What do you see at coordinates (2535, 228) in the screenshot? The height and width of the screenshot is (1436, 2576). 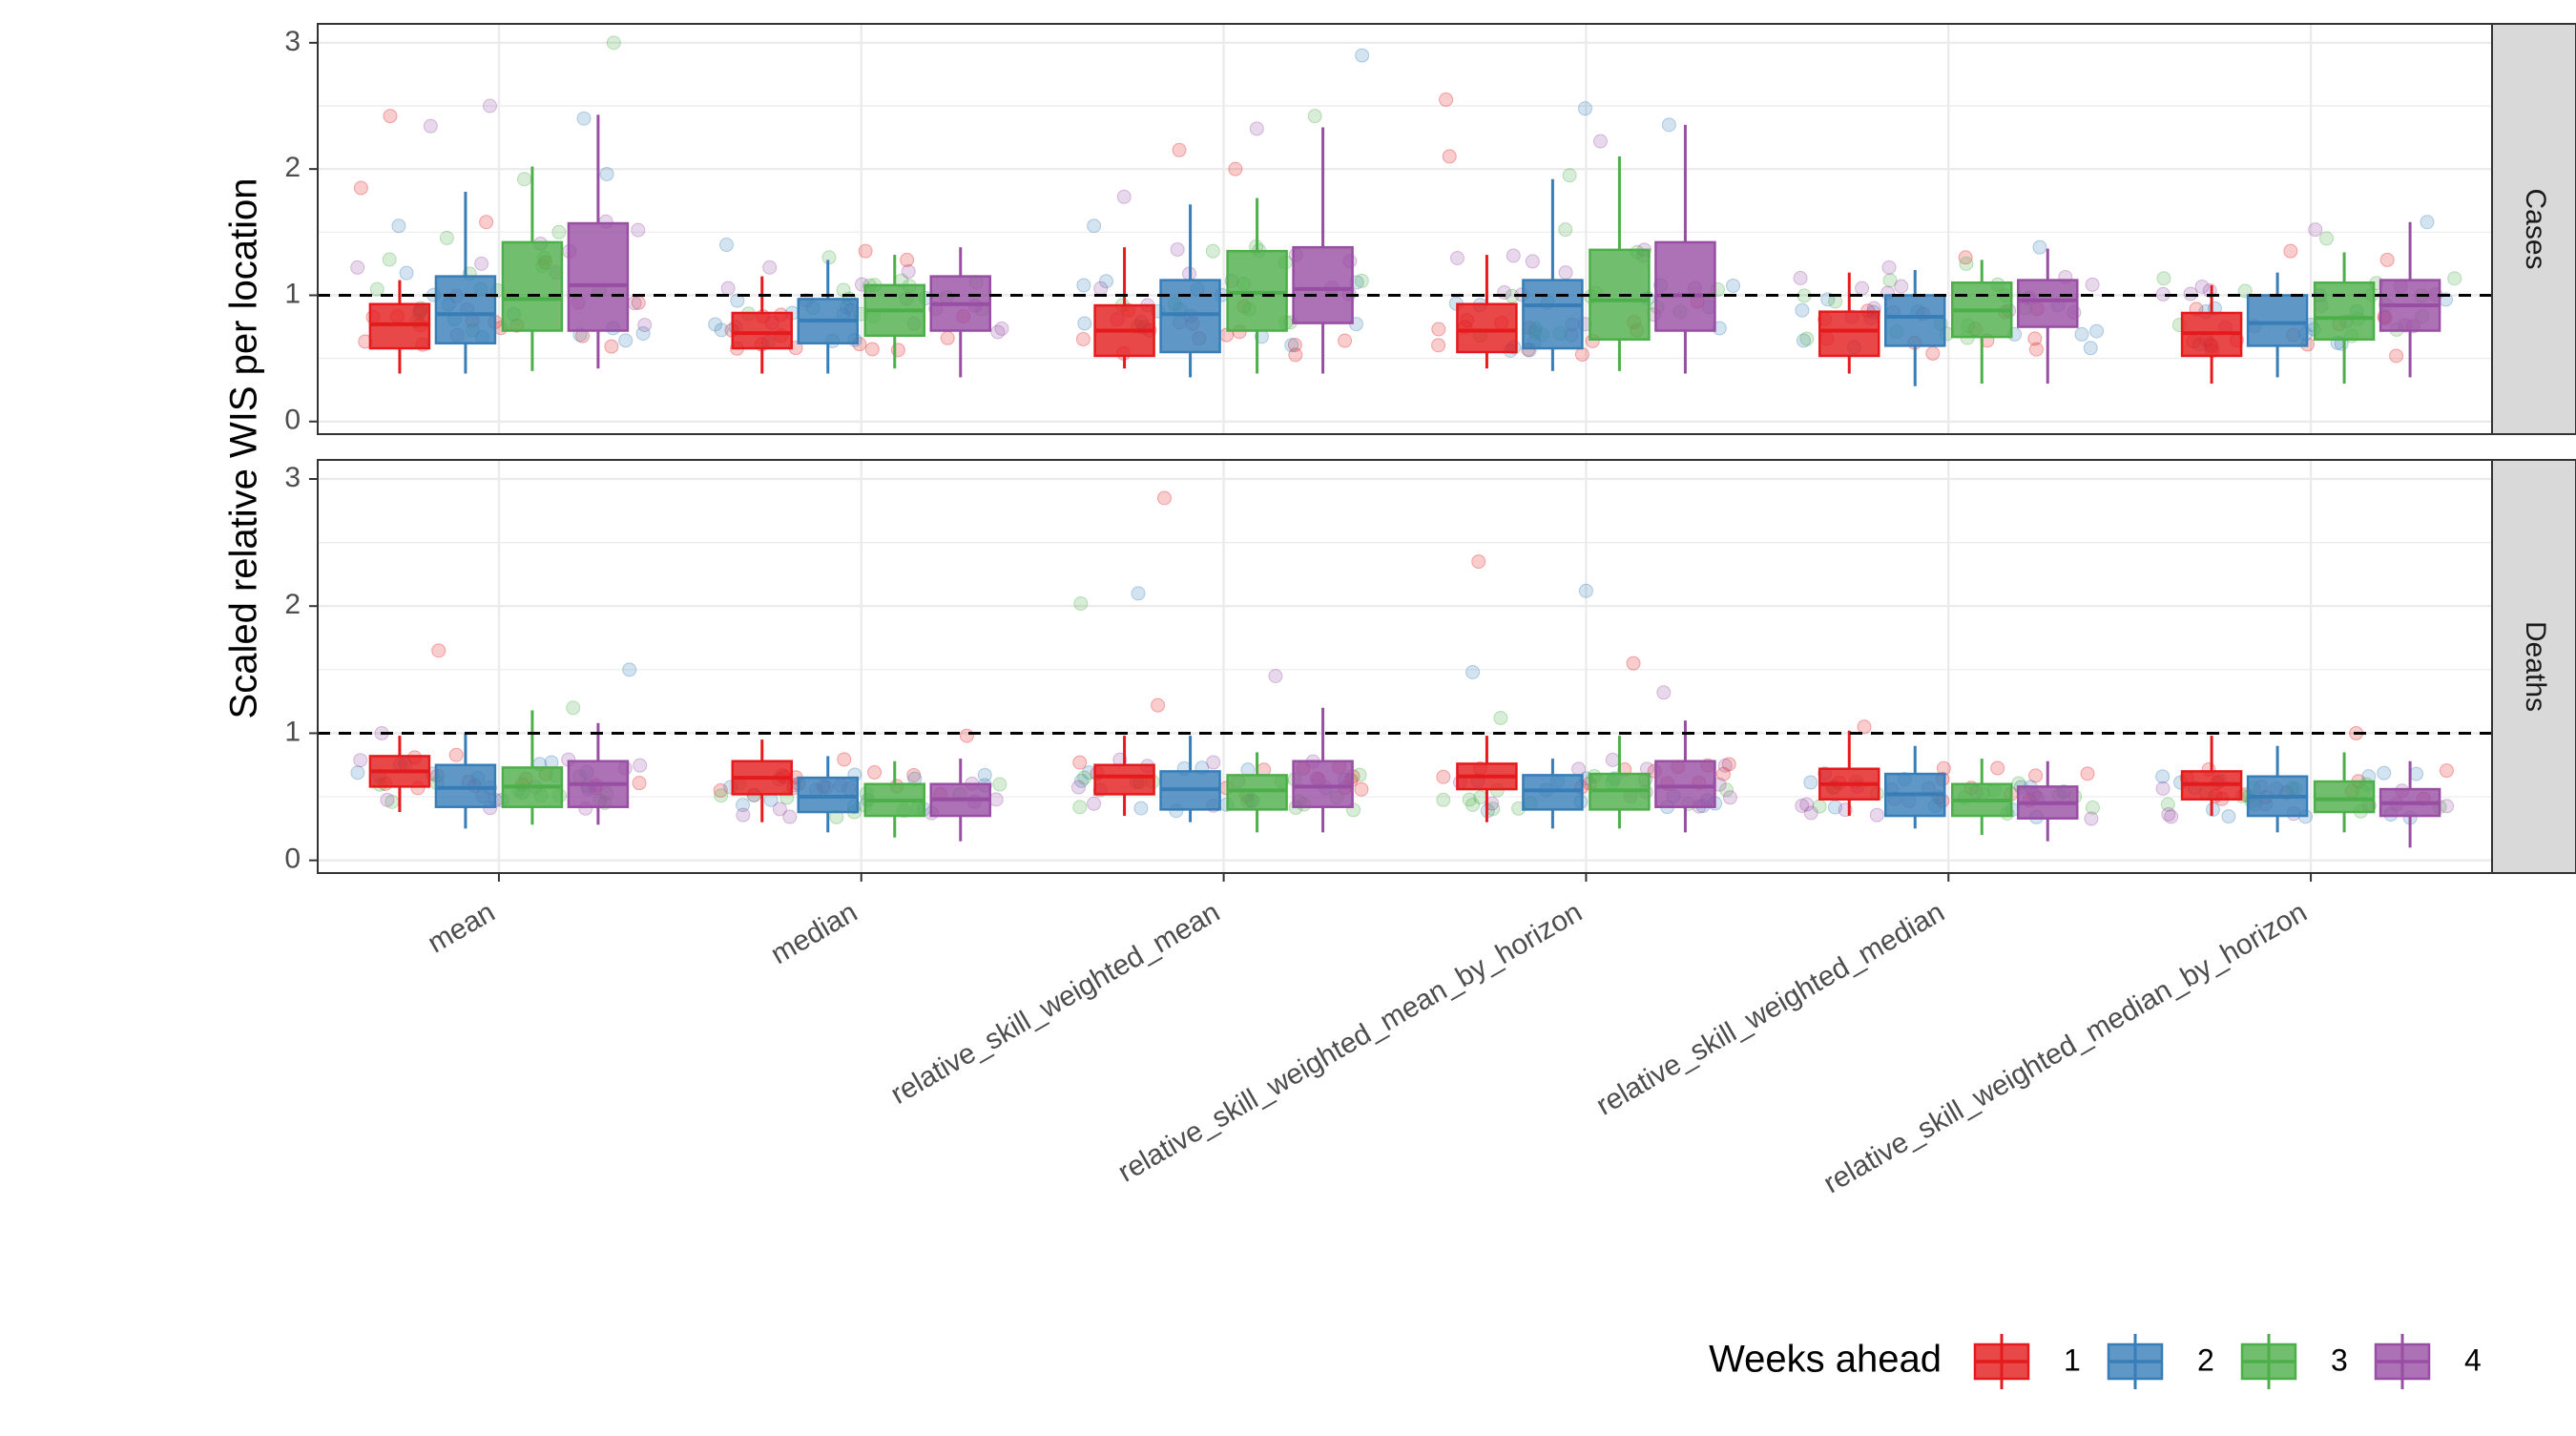 I see `facet-strip-label: Cases` at bounding box center [2535, 228].